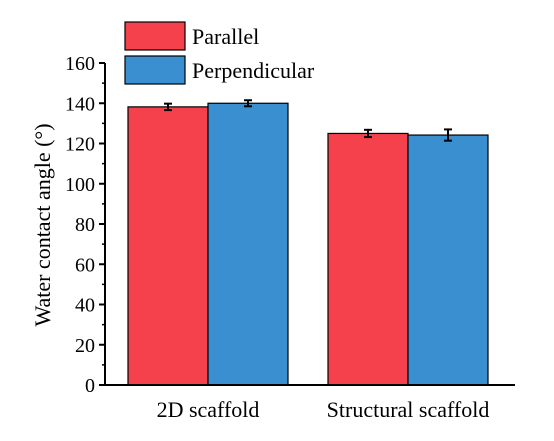 Image resolution: width=554 pixels, height=441 pixels. I want to click on y-axis-label: Water contact angle (°), so click(42, 224).